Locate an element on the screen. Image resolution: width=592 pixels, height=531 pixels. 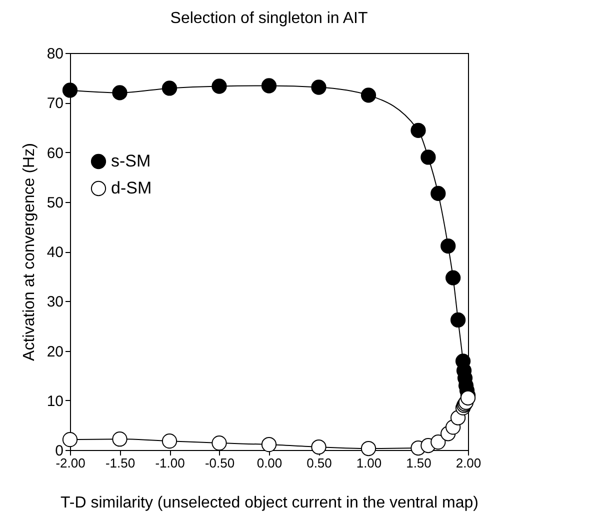
x-tick-label: 0.50 is located at coordinates (319, 463).